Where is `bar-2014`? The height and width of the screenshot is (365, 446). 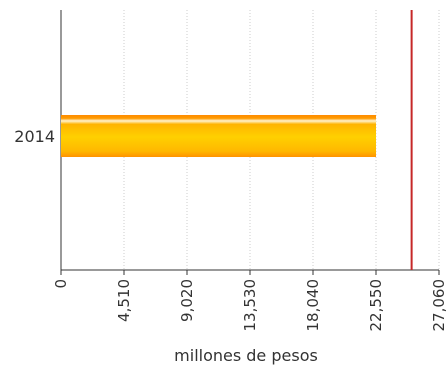
bar-2014 is located at coordinates (218, 136).